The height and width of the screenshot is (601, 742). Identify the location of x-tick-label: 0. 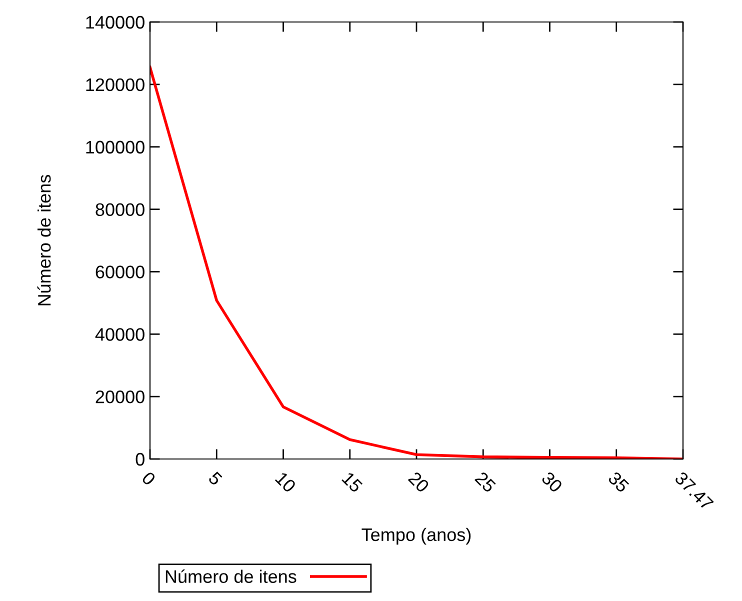
(148, 478).